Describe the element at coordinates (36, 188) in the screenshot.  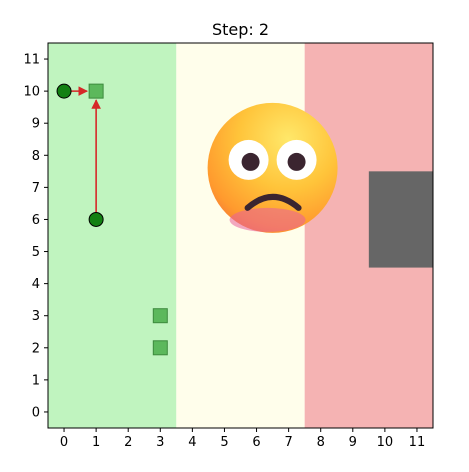
I see `y-tick-label: 7` at that location.